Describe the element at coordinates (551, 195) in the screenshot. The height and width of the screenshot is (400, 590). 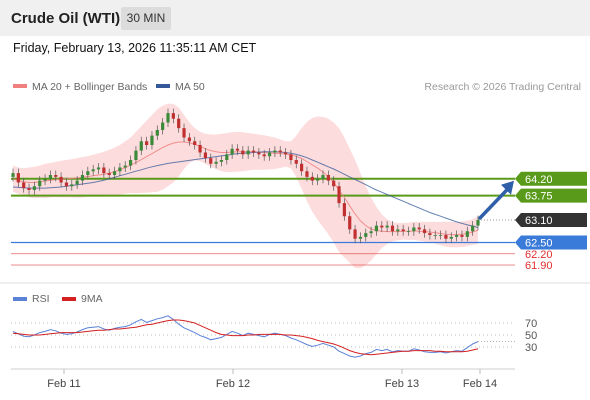
I see `resistance-tag` at that location.